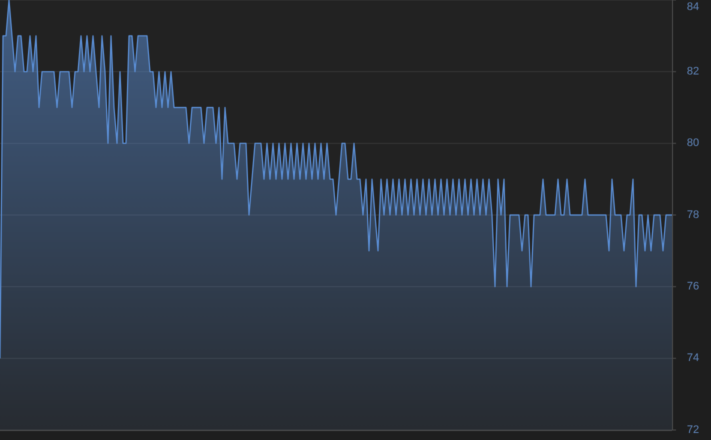 This screenshot has height=440, width=711. What do you see at coordinates (693, 430) in the screenshot?
I see `y-tick-label: 72` at bounding box center [693, 430].